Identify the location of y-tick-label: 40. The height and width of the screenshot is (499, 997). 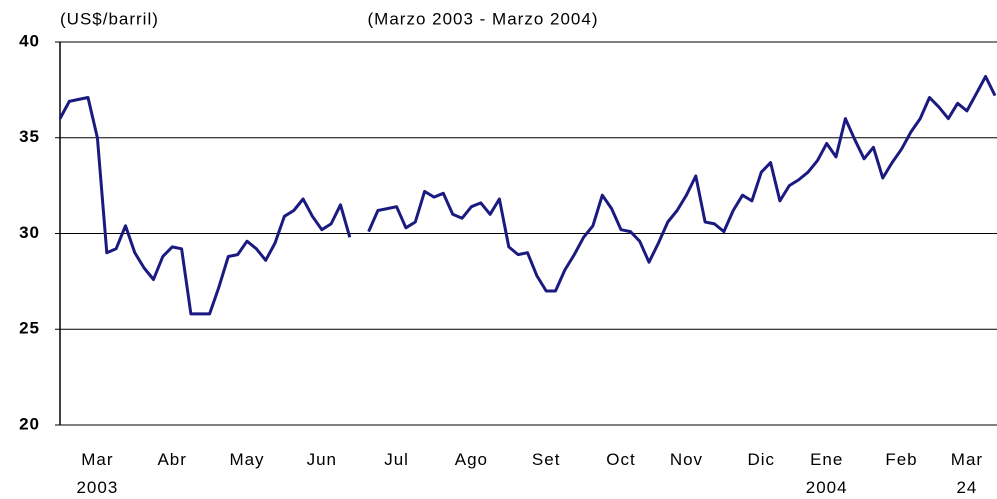
(29, 40).